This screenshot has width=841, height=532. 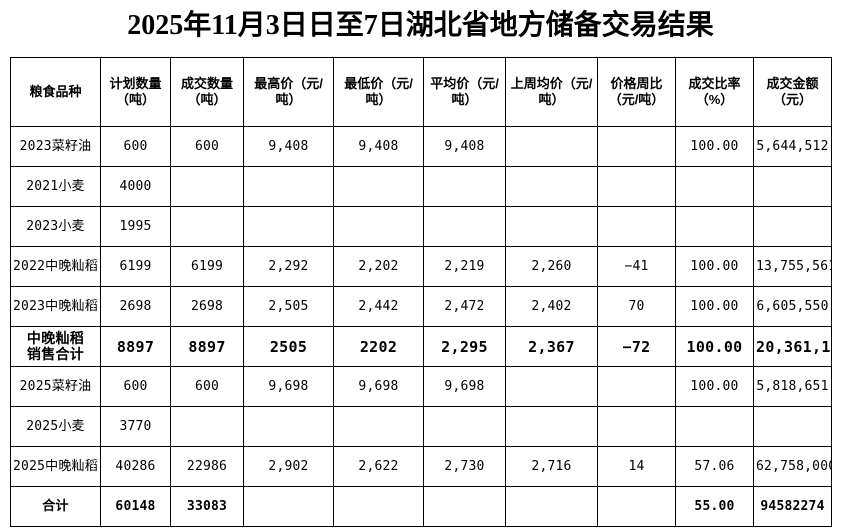 What do you see at coordinates (135, 426) in the screenshot?
I see `cell-planned-quantity: 3770` at bounding box center [135, 426].